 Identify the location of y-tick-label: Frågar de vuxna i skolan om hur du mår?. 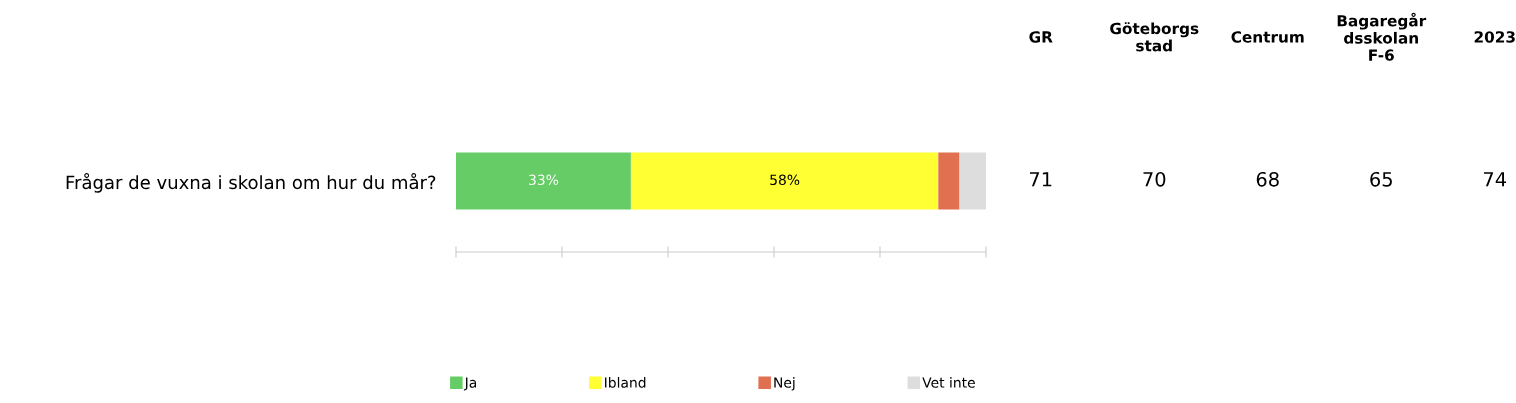
(251, 183).